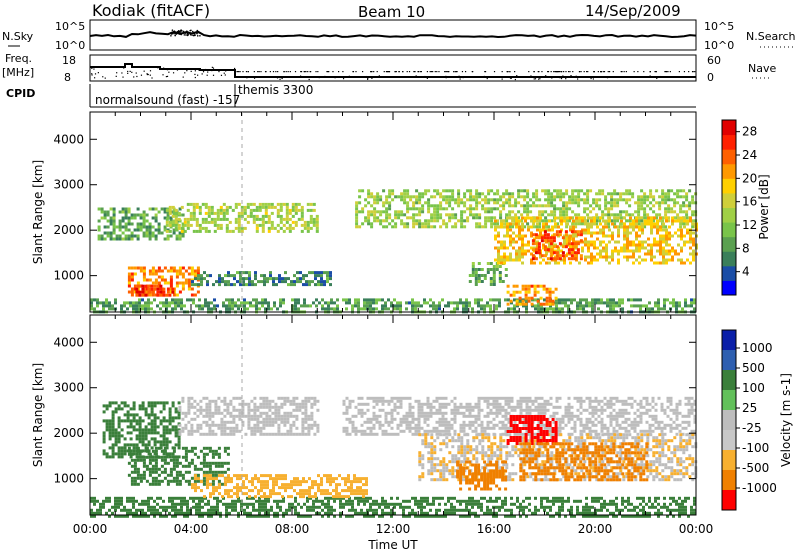 The height and width of the screenshot is (554, 800). Describe the element at coordinates (729, 230) in the screenshot. I see `colorbar-block` at that location.